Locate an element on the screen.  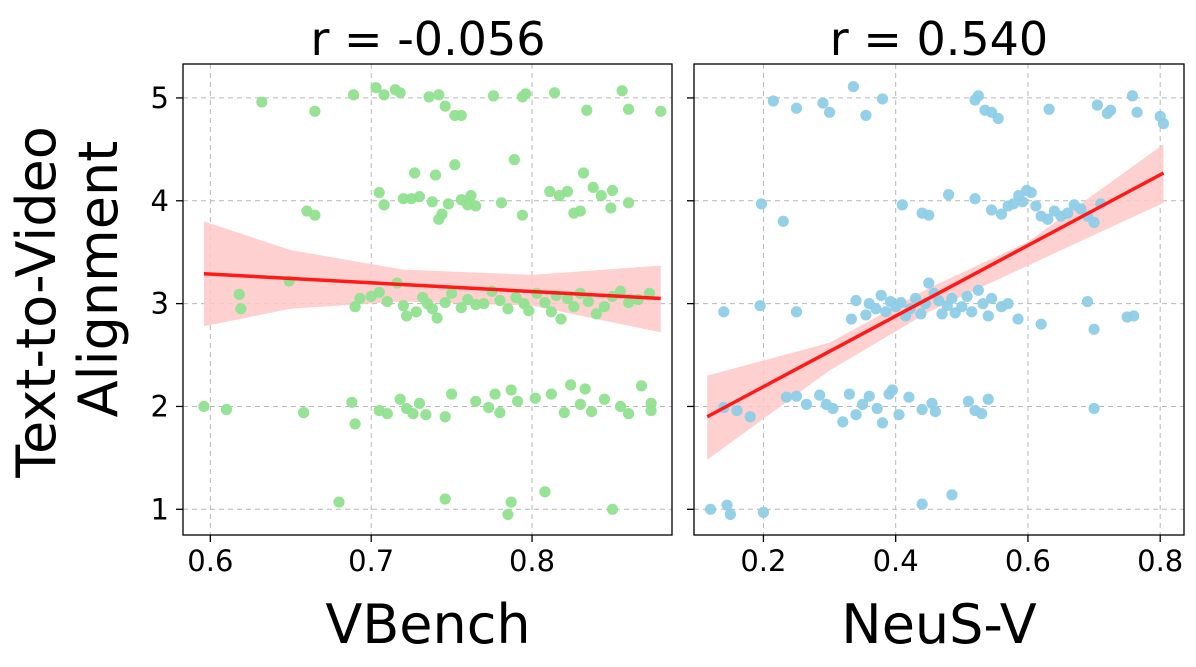
x-tick-label: 0.4 is located at coordinates (896, 561).